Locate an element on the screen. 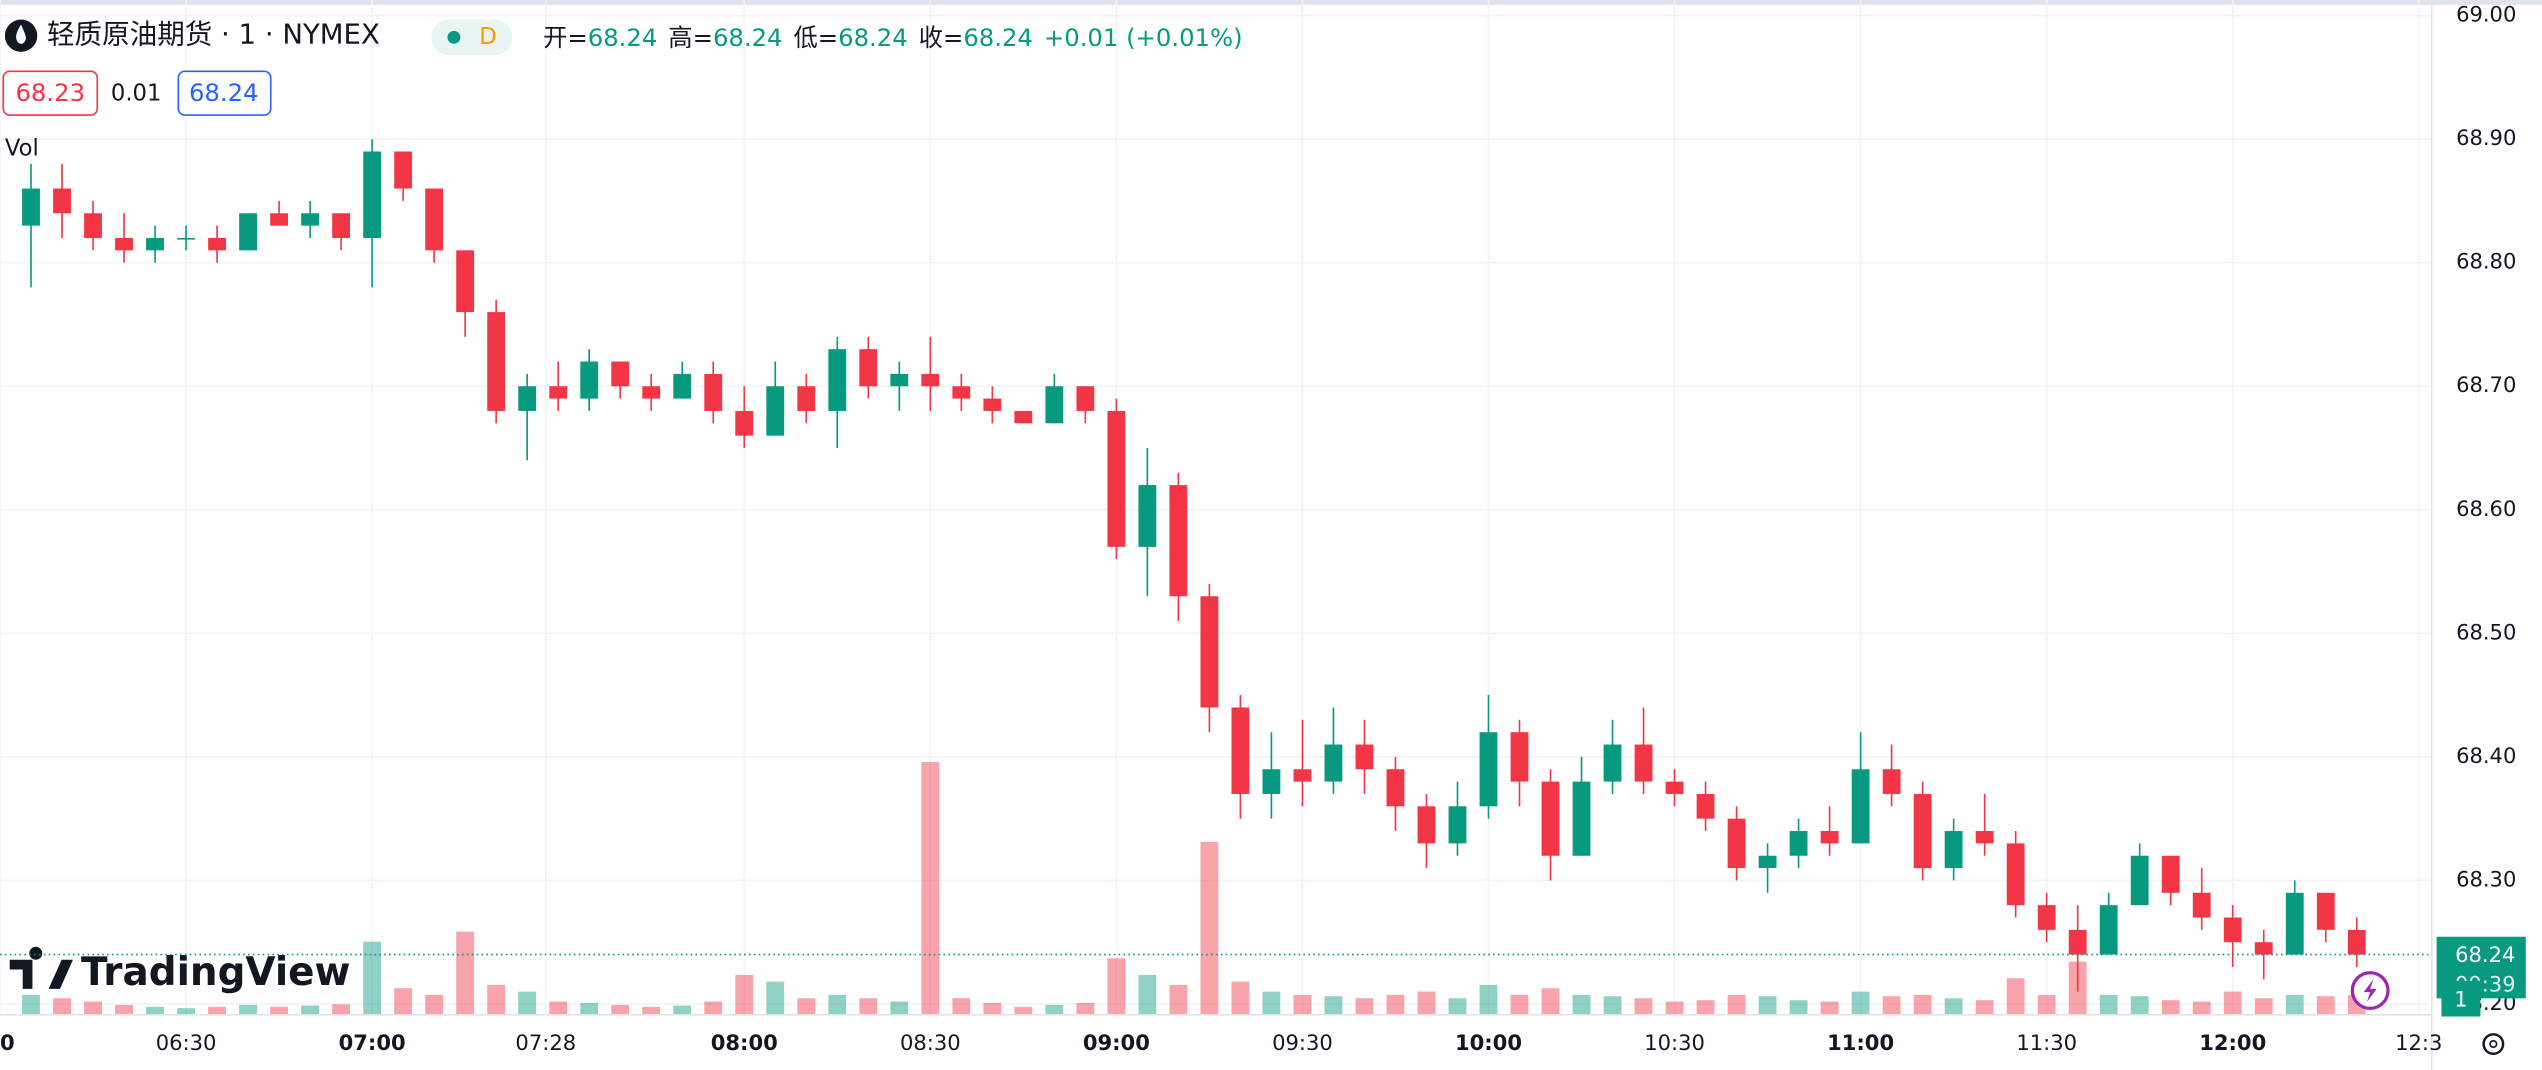 The image size is (2542, 1070). ask-price: 68.24 is located at coordinates (224, 92).